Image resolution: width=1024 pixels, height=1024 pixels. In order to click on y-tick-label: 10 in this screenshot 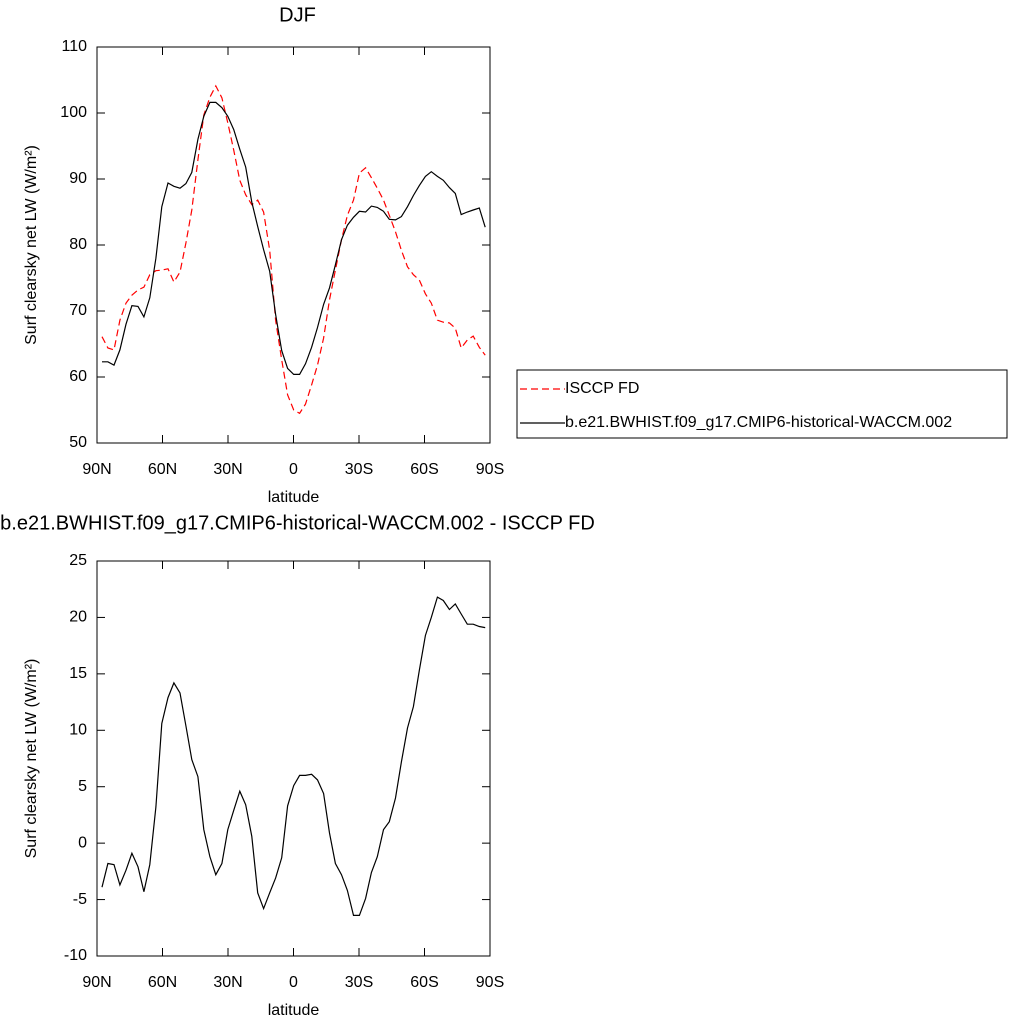, I will do `click(78, 730)`.